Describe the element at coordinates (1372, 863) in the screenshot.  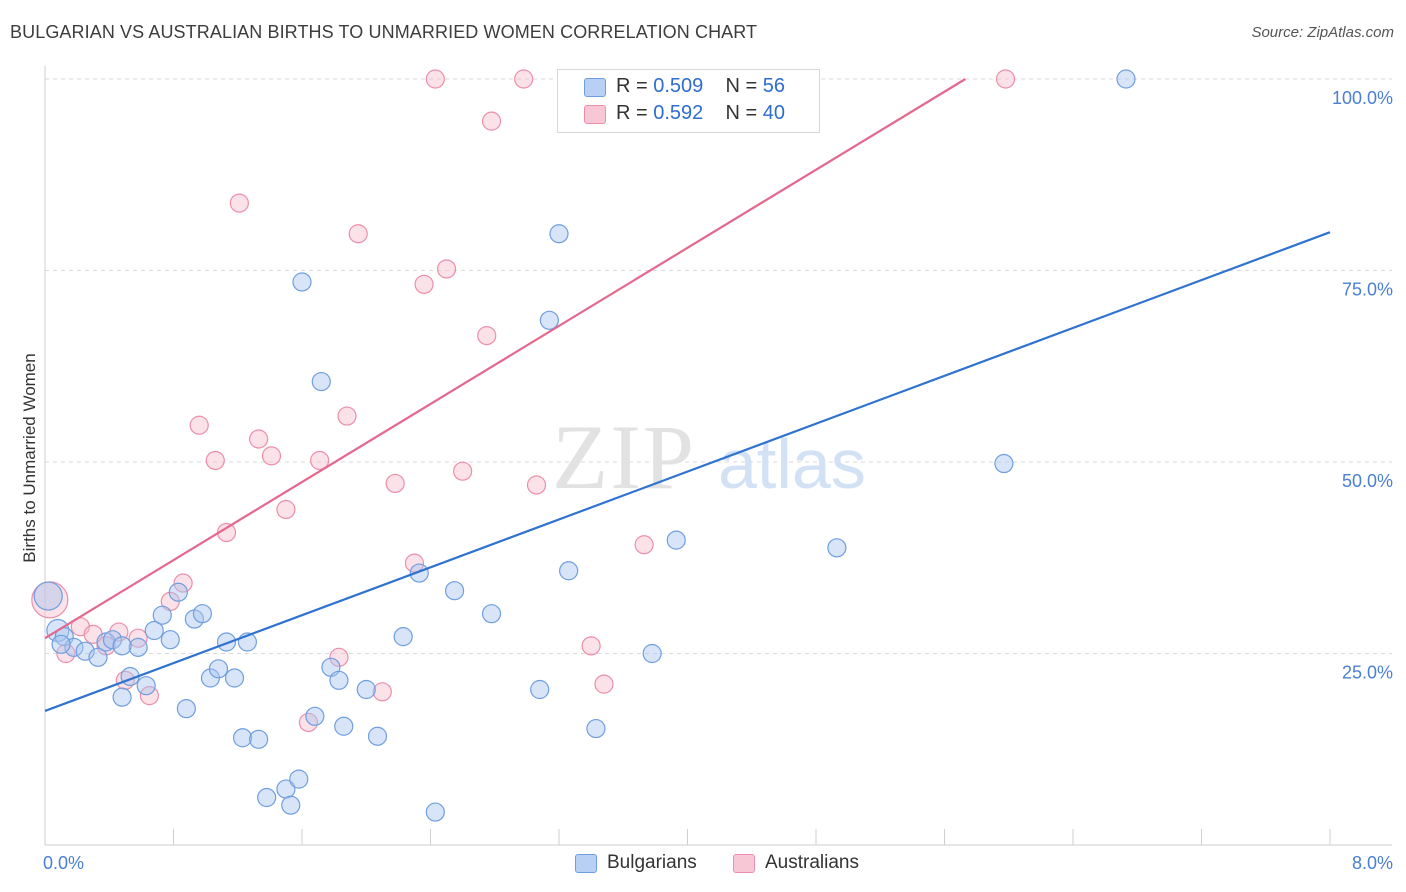
I see `x-tick-label: 8.0%` at that location.